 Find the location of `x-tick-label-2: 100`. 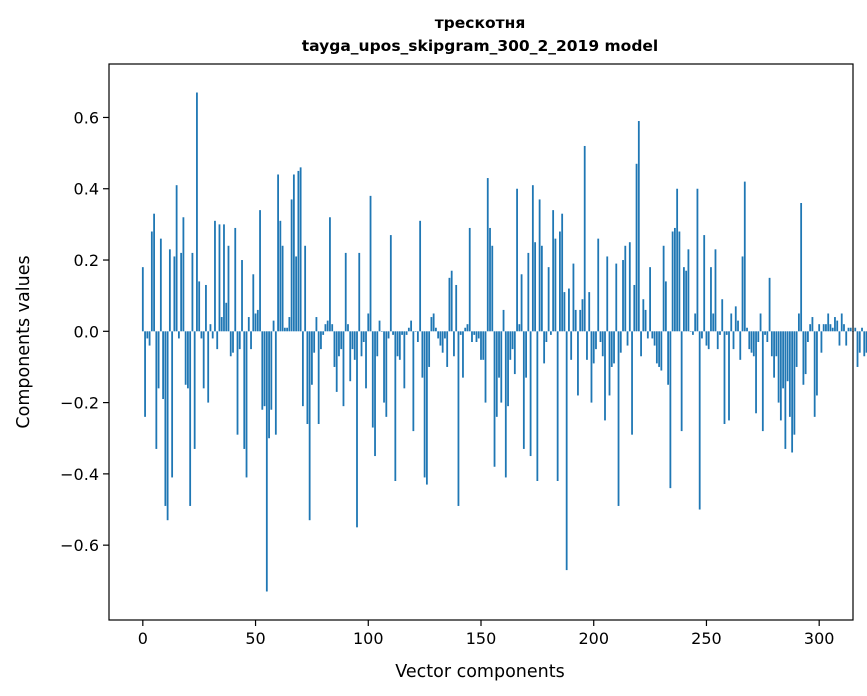

x-tick-label-2: 100 is located at coordinates (368, 638).